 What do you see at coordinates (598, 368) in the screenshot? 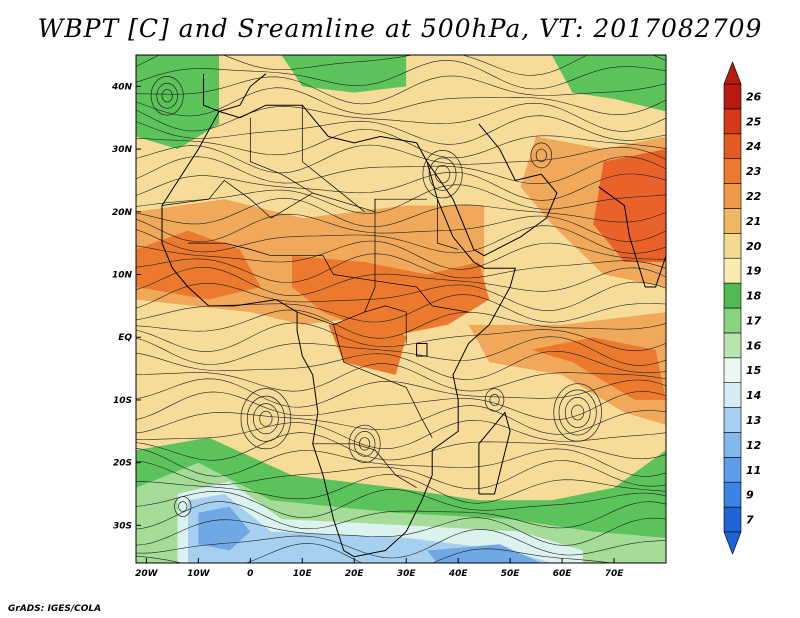
I see `region-hot-indian-ocean` at bounding box center [598, 368].